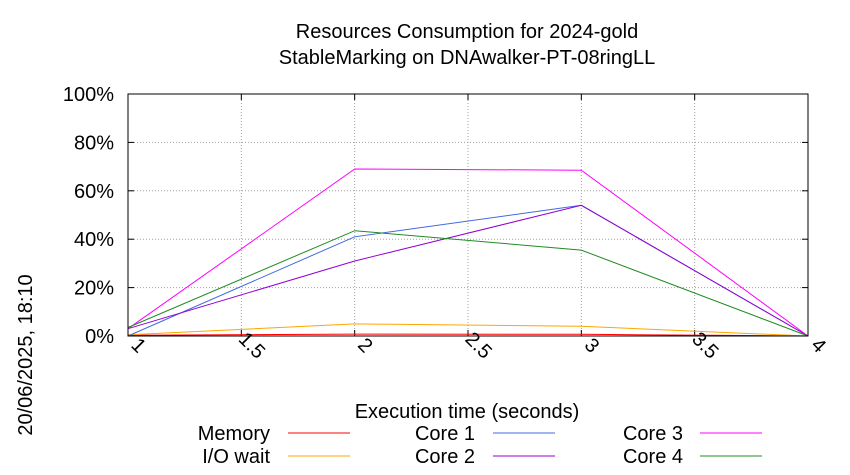 Image resolution: width=850 pixels, height=475 pixels. What do you see at coordinates (704, 345) in the screenshot?
I see `x-tick-label: 3.5` at bounding box center [704, 345].